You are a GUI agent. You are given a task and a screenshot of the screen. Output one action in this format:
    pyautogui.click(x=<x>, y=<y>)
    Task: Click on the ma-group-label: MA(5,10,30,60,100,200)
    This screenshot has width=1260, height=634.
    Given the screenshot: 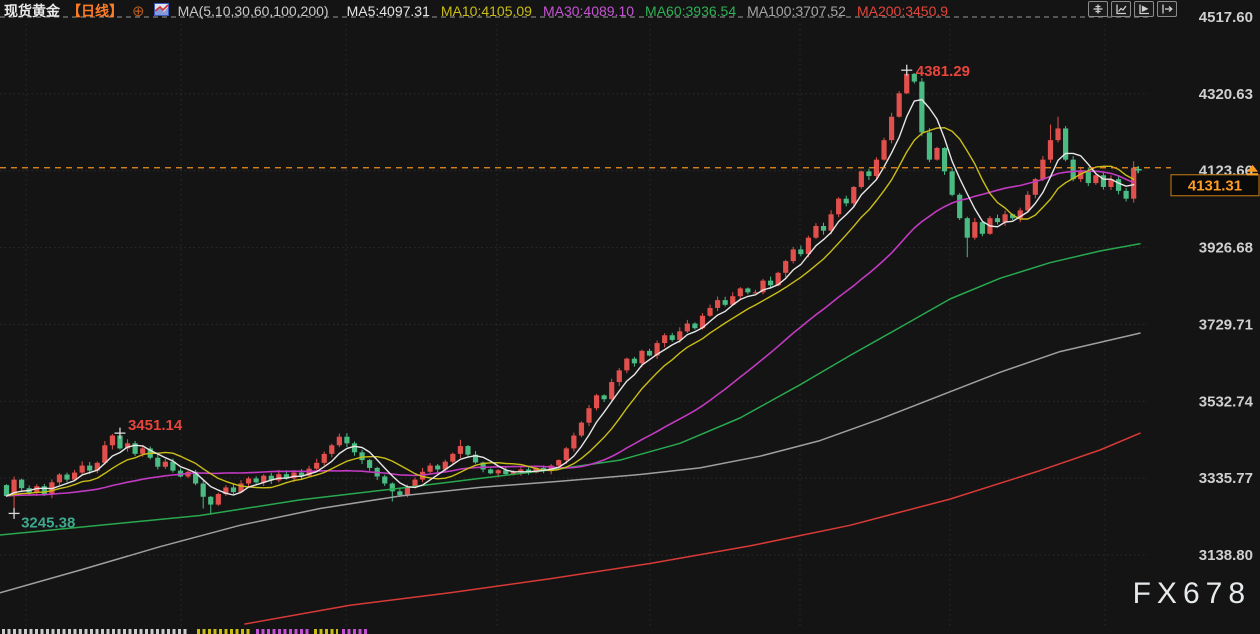 What is the action you would take?
    pyautogui.click(x=253, y=11)
    